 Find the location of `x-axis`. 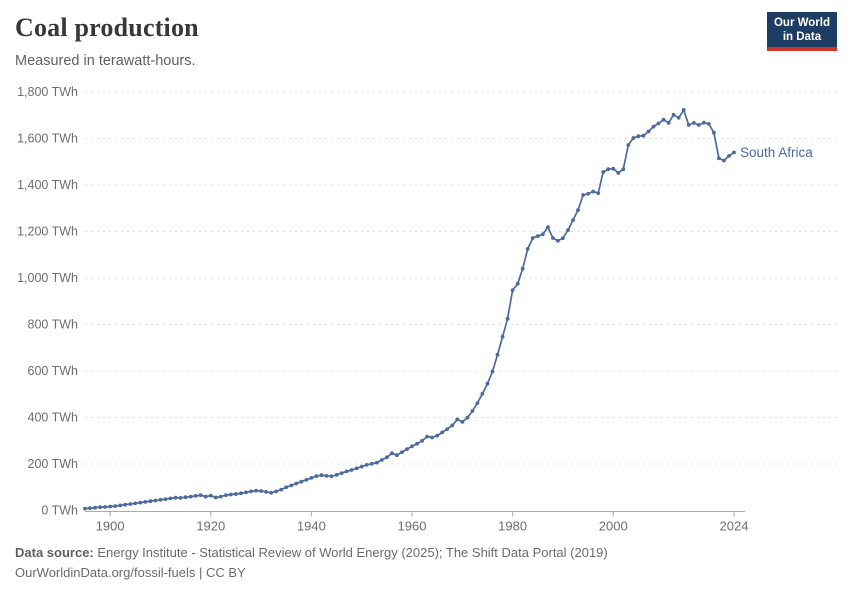

x-axis is located at coordinates (415, 514).